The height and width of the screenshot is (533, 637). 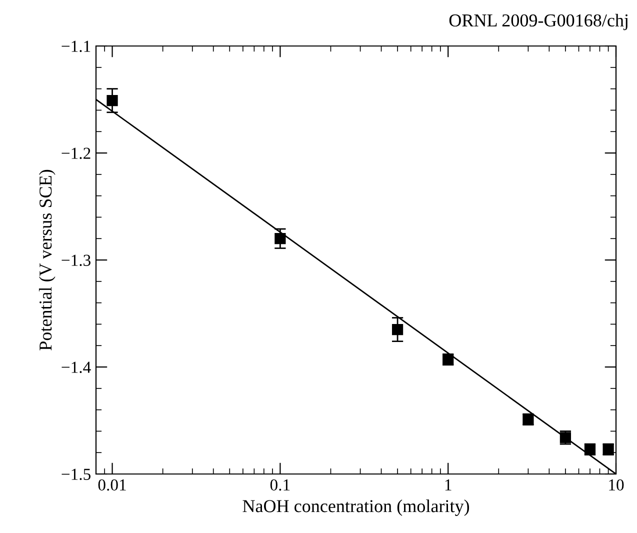 What do you see at coordinates (47, 260) in the screenshot?
I see `y-axis-title: Potential (V versus SCE)` at bounding box center [47, 260].